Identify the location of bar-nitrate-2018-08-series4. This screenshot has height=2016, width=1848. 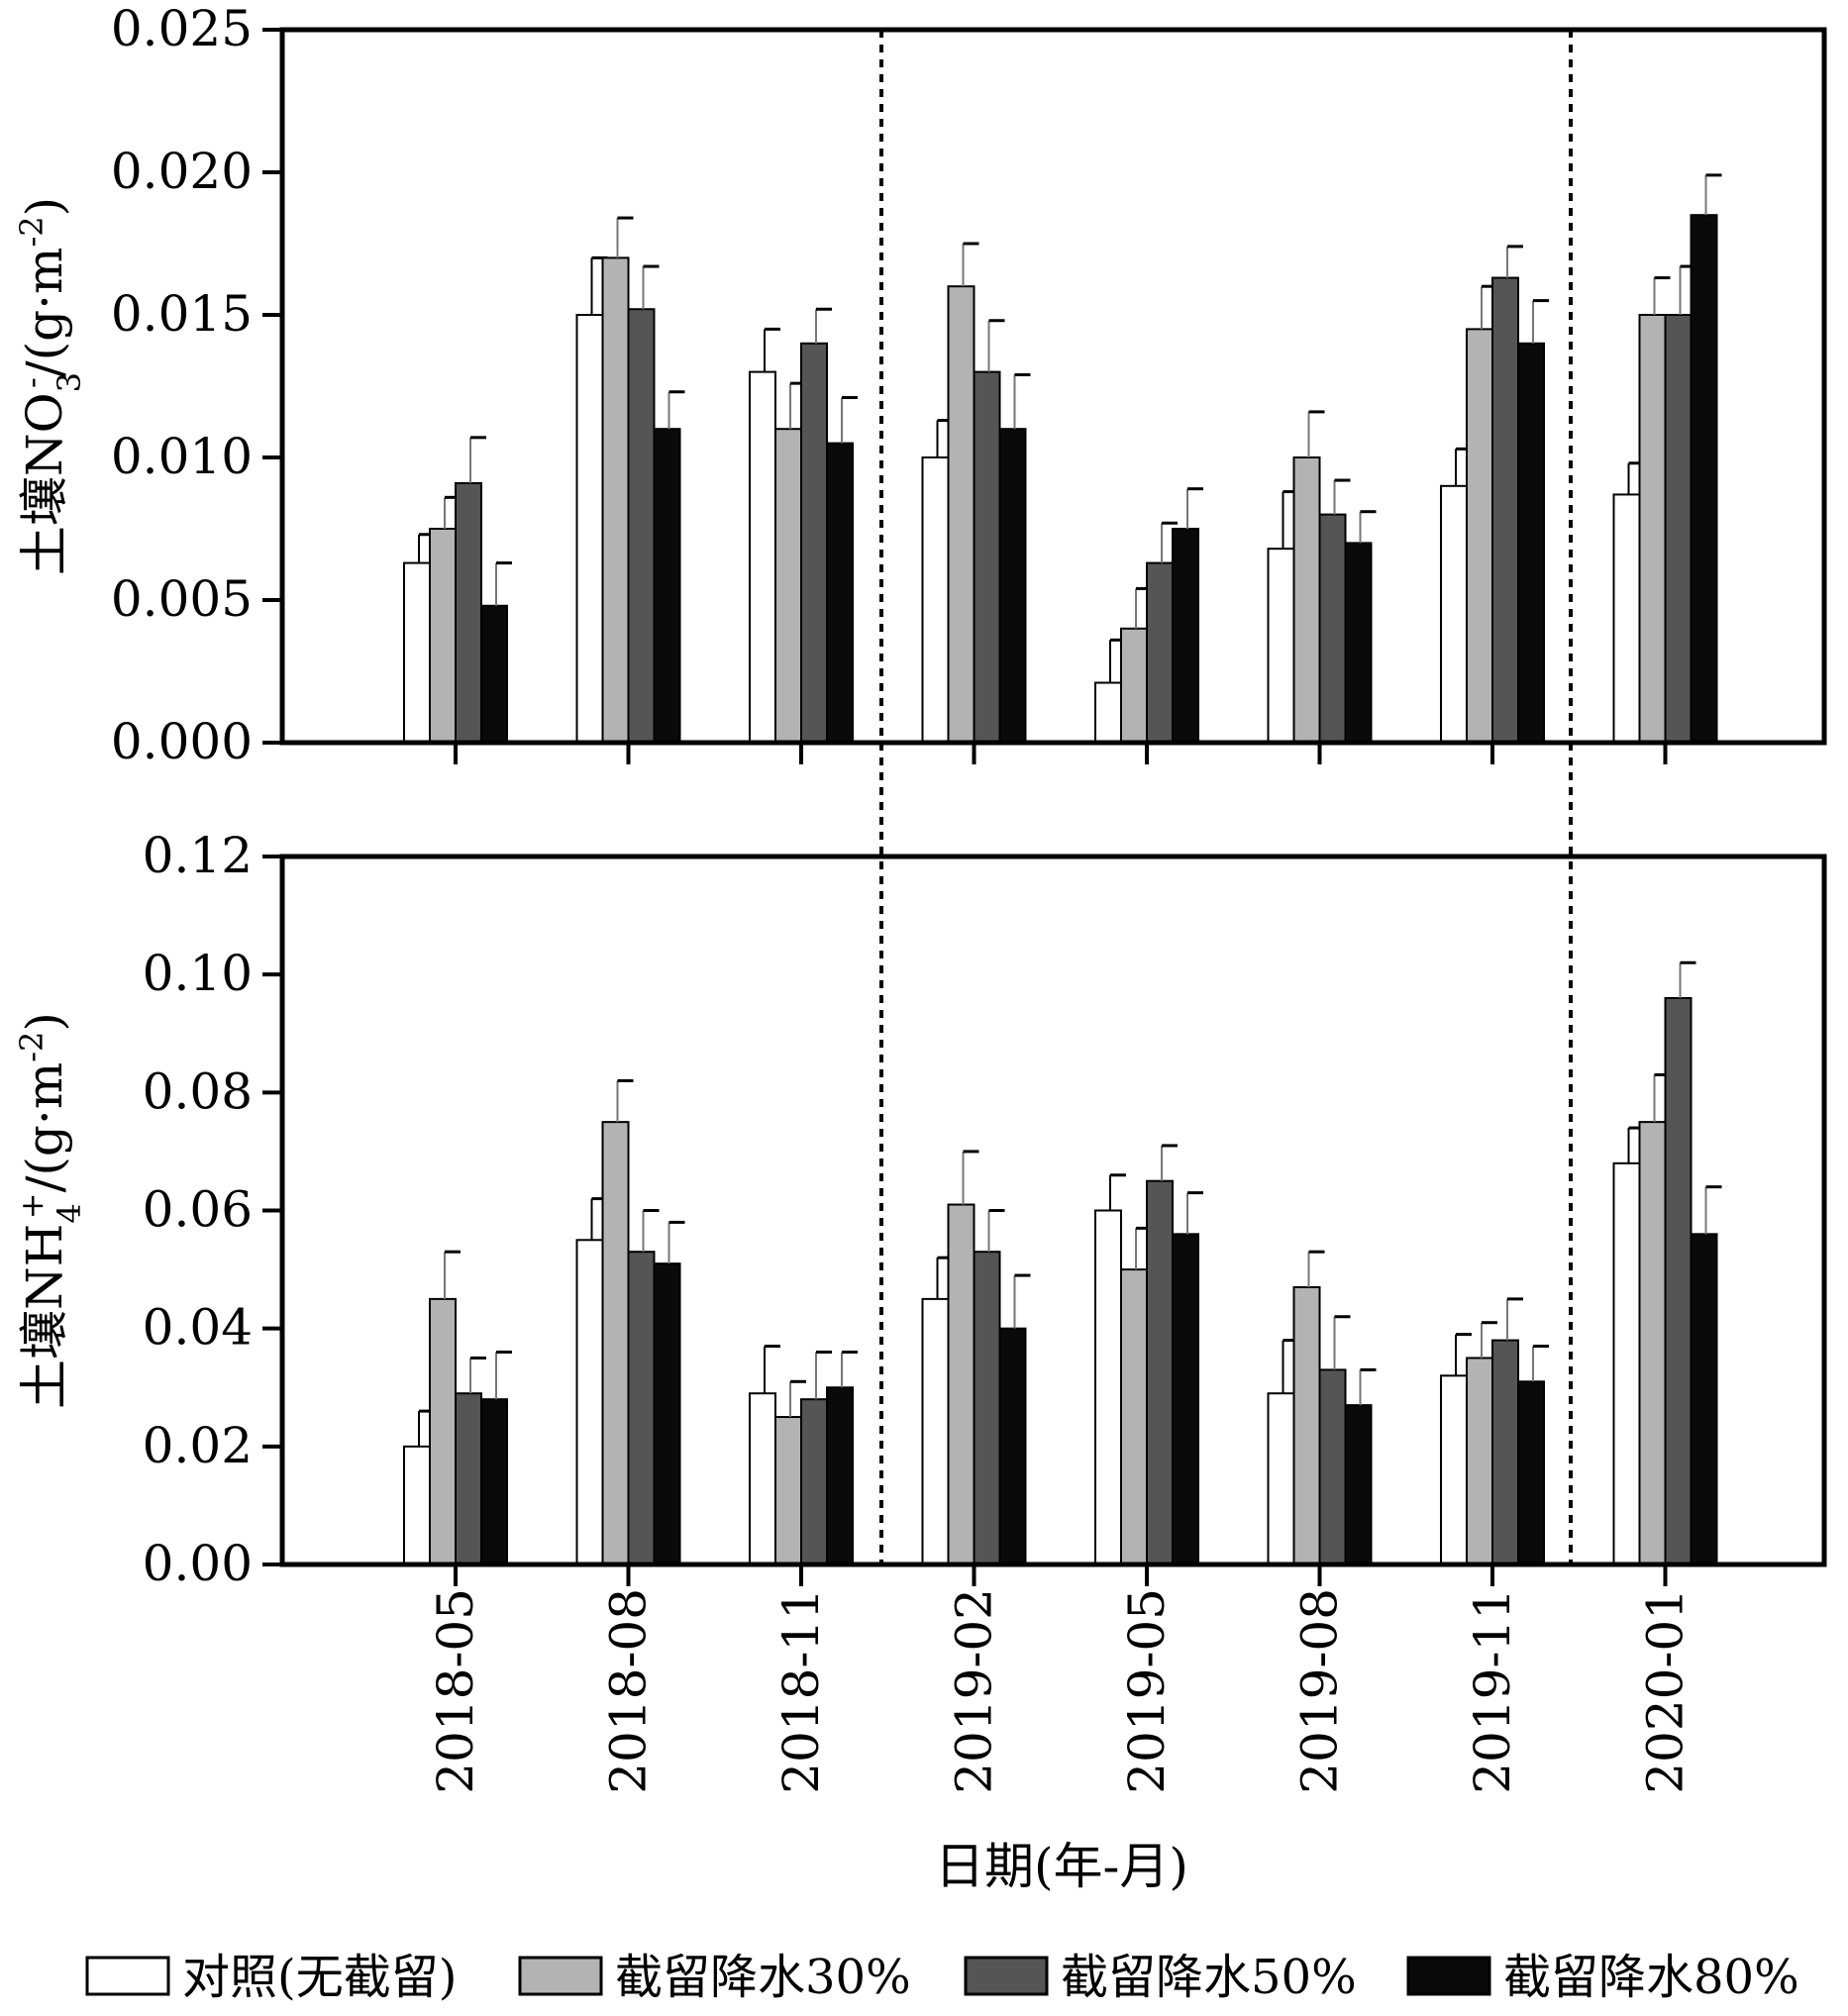
(667, 586).